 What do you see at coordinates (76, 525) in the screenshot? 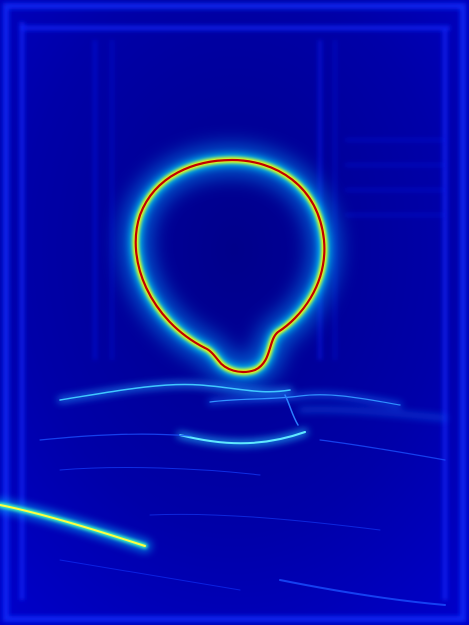
I see `diagonal-strong-edge` at bounding box center [76, 525].